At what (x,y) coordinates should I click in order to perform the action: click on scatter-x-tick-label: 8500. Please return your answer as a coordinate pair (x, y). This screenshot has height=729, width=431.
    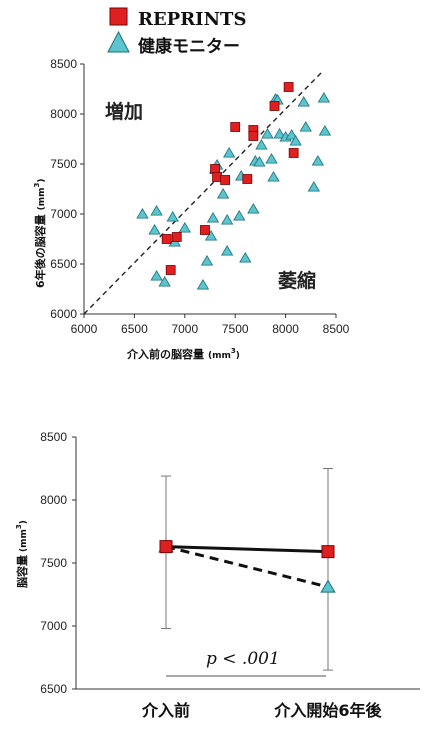
    Looking at the image, I should click on (336, 329).